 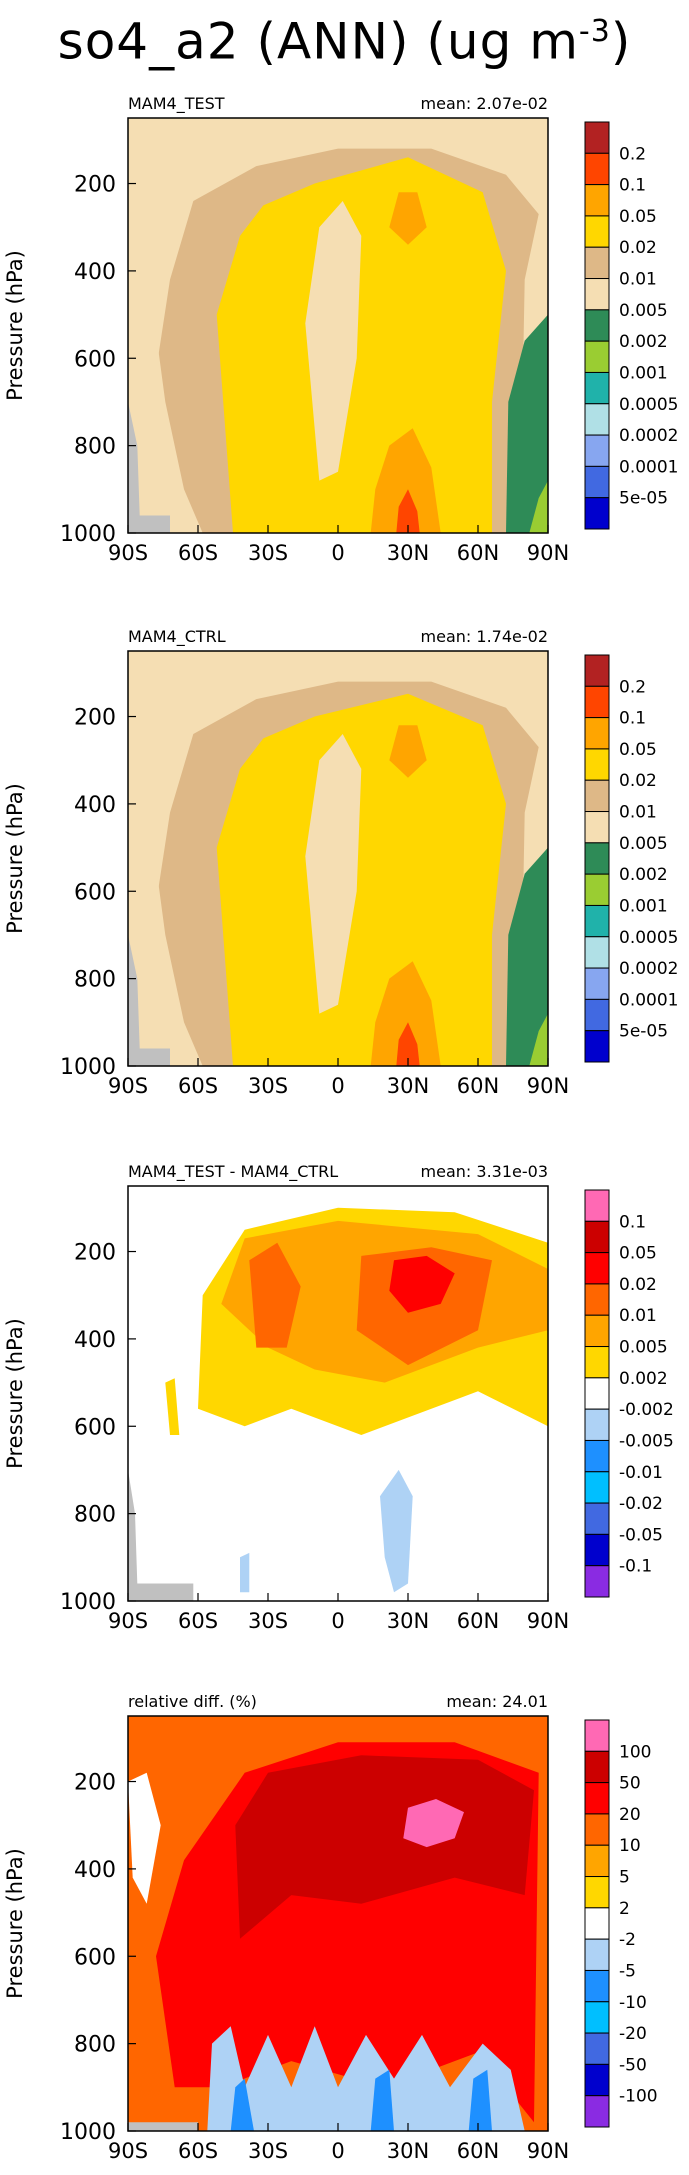 I want to click on colorbar-label: 0.02, so click(x=638, y=248).